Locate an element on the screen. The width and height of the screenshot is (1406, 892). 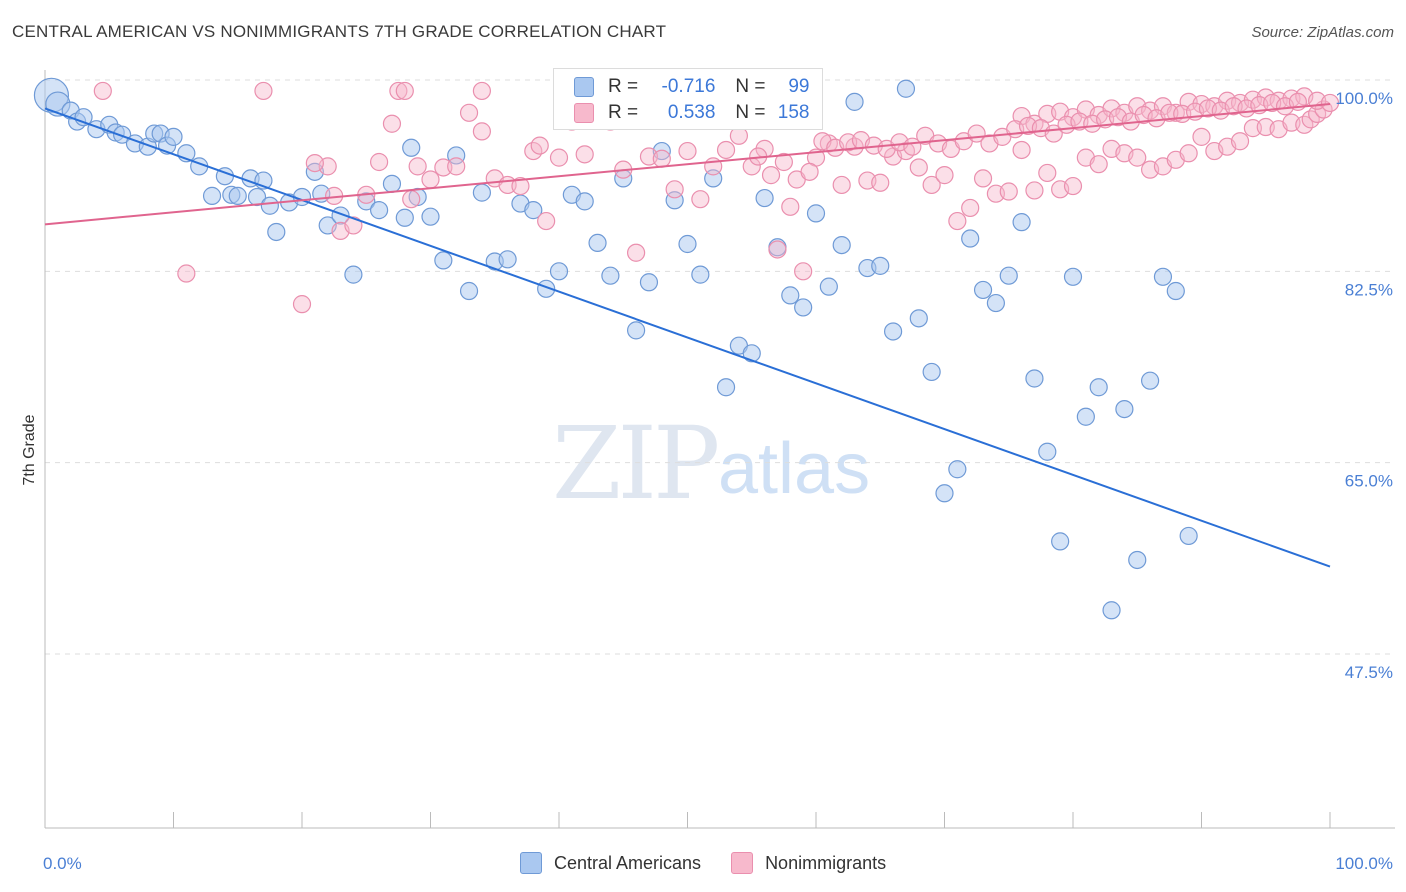
bottom-legend-swatch-blue is located at coordinates (531, 863).